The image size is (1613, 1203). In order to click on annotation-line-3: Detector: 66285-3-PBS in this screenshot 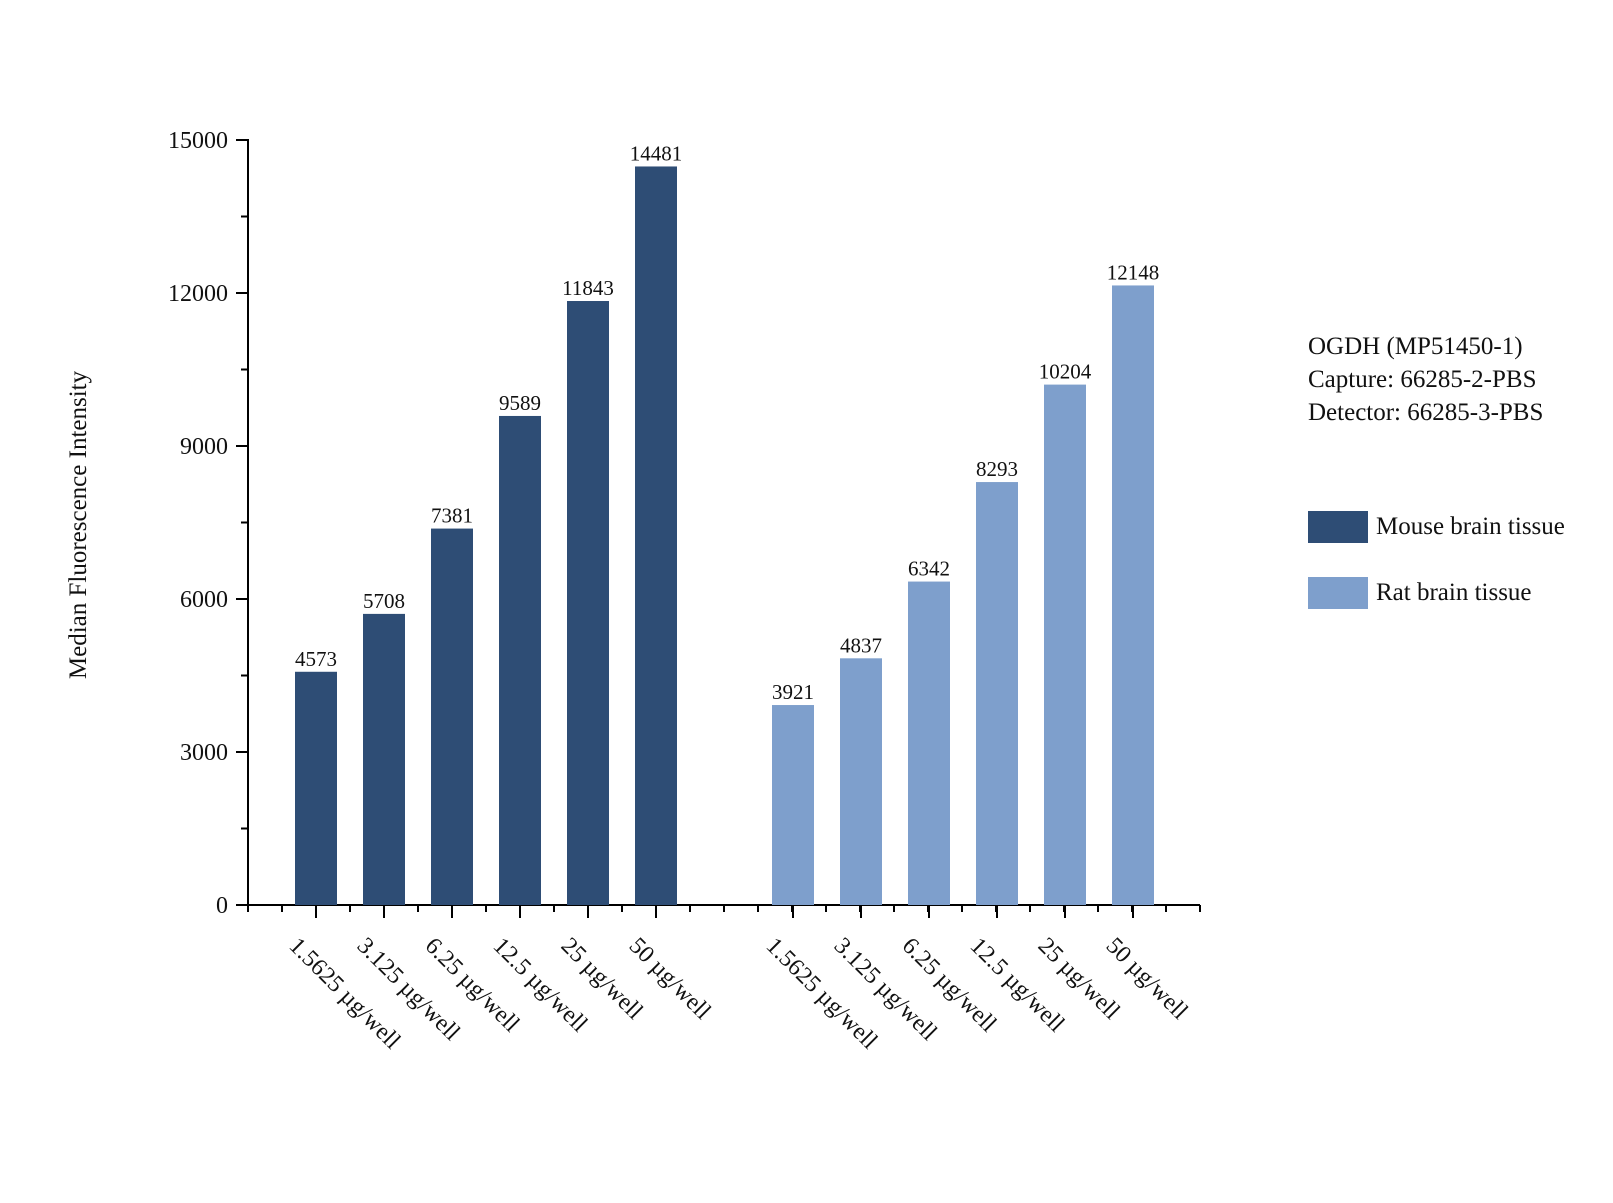, I will do `click(1426, 412)`.